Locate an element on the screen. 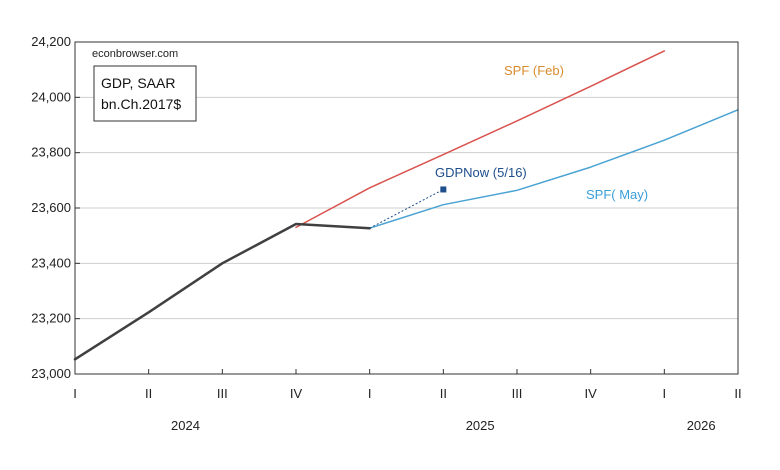 The image size is (780, 470). legend-box: GDP, SAAR bn.Ch.2017$ is located at coordinates (145, 93).